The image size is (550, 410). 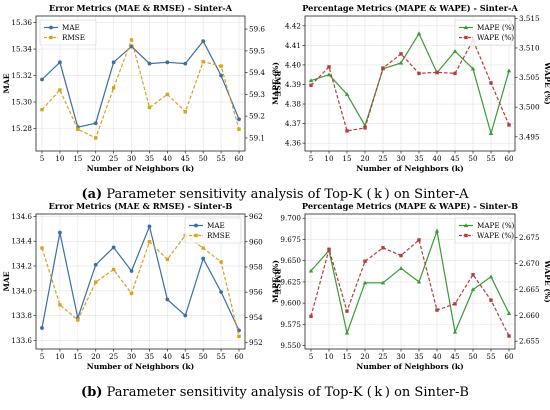 What do you see at coordinates (92, 392) in the screenshot?
I see `caption-b-letter: (b)` at bounding box center [92, 392].